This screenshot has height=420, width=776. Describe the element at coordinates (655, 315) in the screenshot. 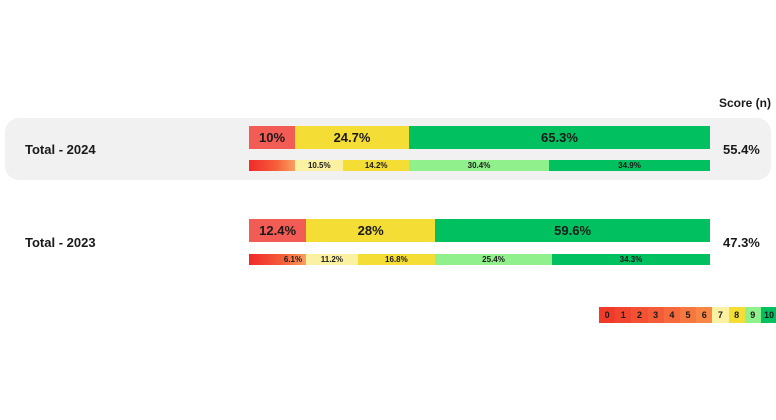

I see `legend-cell-3: 3` at that location.